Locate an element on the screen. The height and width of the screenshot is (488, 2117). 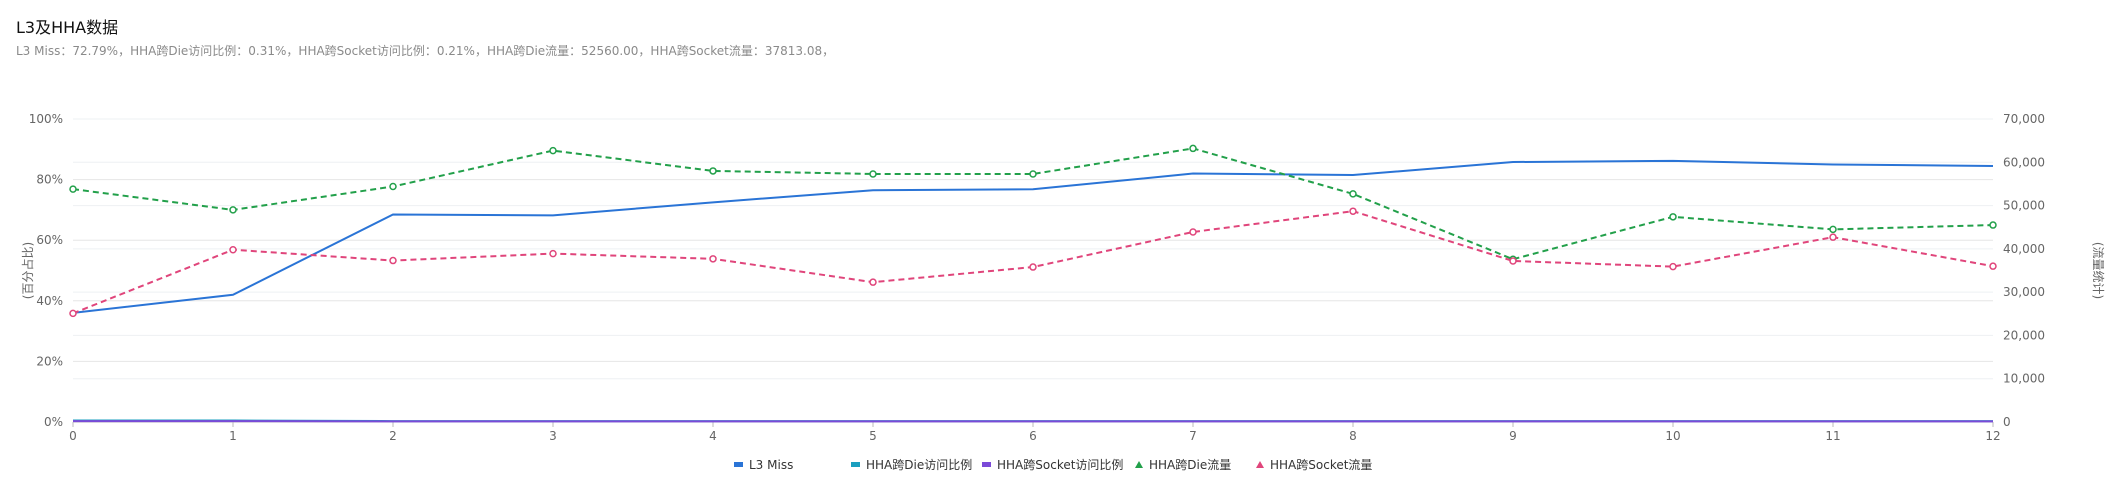
right-tick-label: 50,000 is located at coordinates (2024, 206).